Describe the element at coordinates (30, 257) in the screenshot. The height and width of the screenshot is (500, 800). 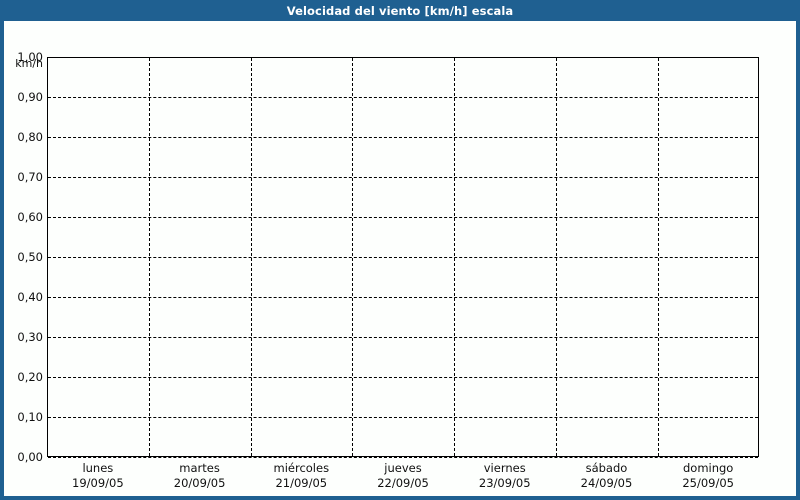
I see `y-axis-tick-label: 0,50` at that location.